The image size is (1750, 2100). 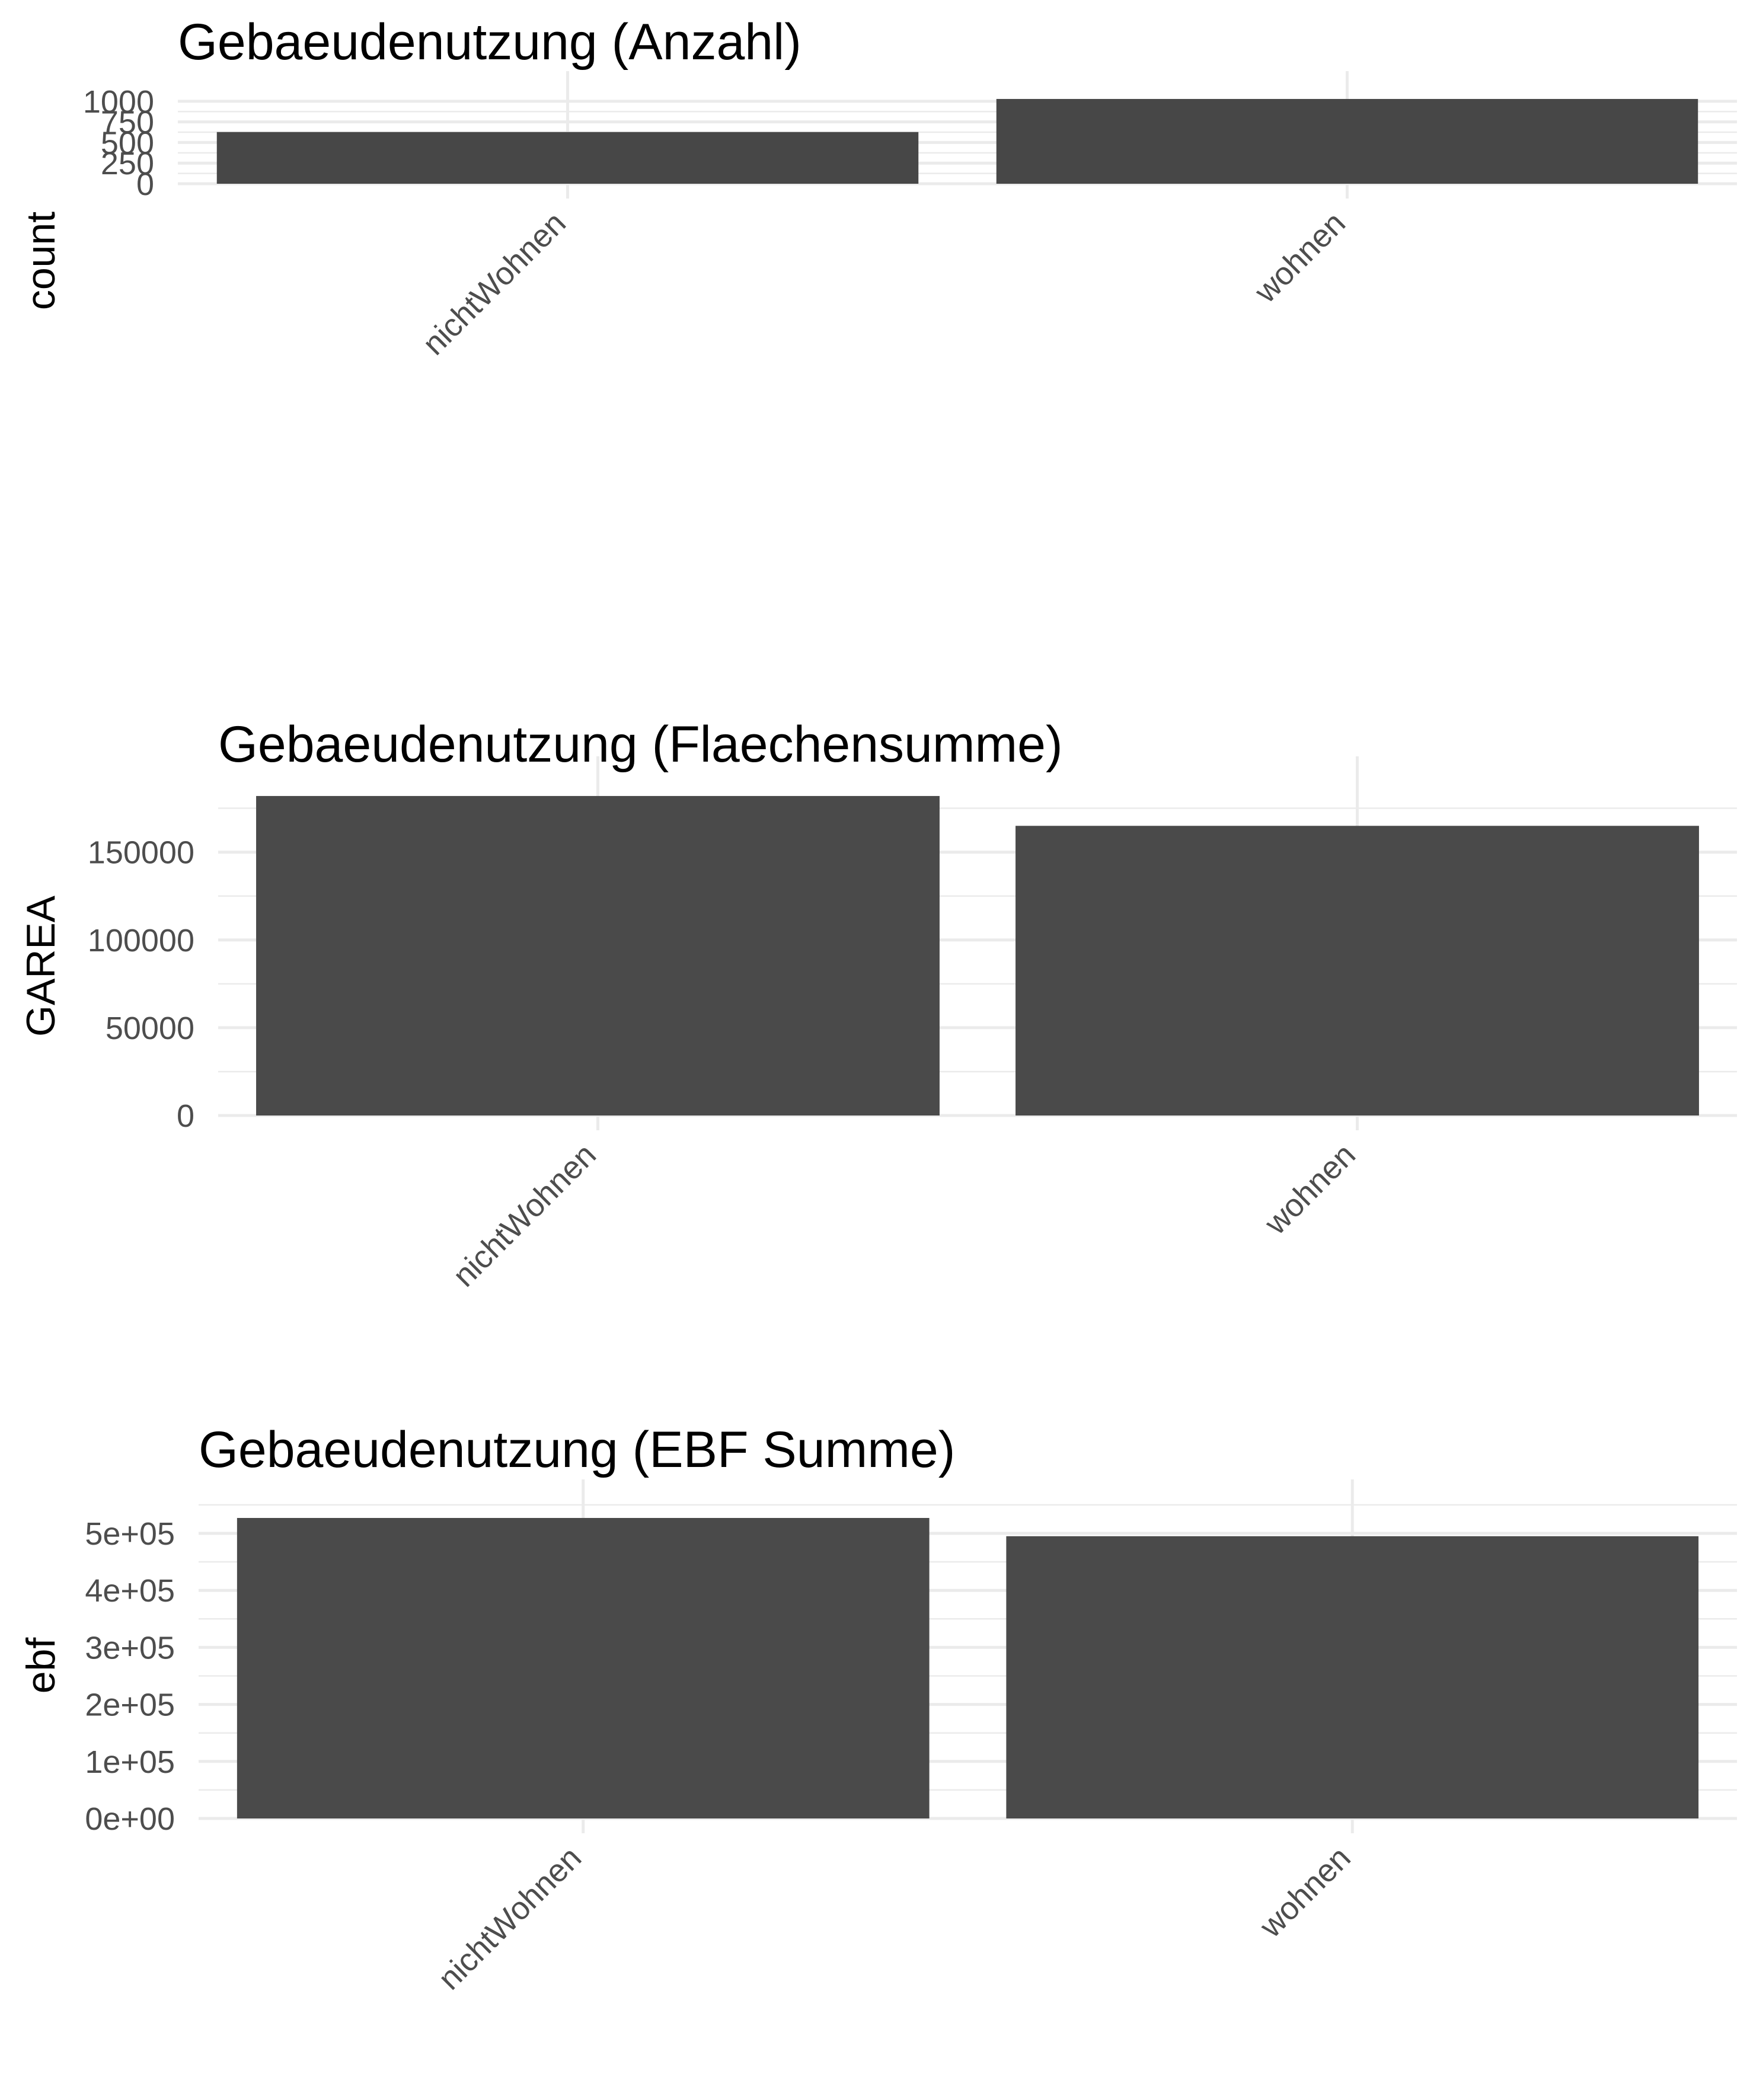 What do you see at coordinates (141, 984) in the screenshot?
I see `y-tick-labels: 0 50000 100000 150000` at bounding box center [141, 984].